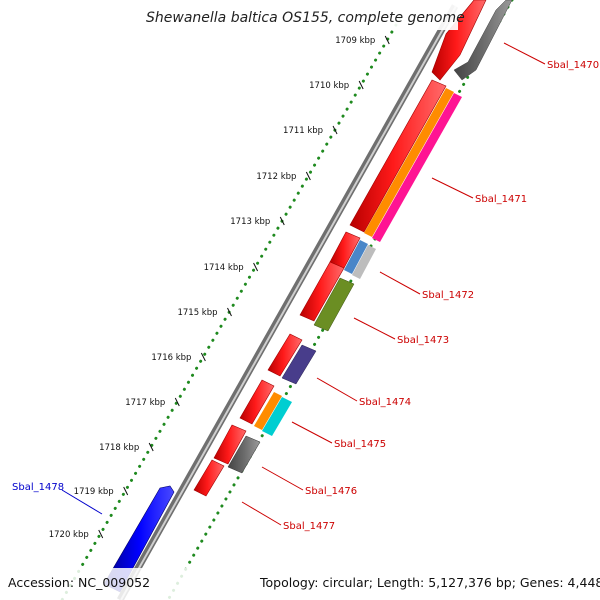 This screenshot has height=600, width=600. I want to click on gene-arrow-sbal-1470-gray, so click(483, 40).